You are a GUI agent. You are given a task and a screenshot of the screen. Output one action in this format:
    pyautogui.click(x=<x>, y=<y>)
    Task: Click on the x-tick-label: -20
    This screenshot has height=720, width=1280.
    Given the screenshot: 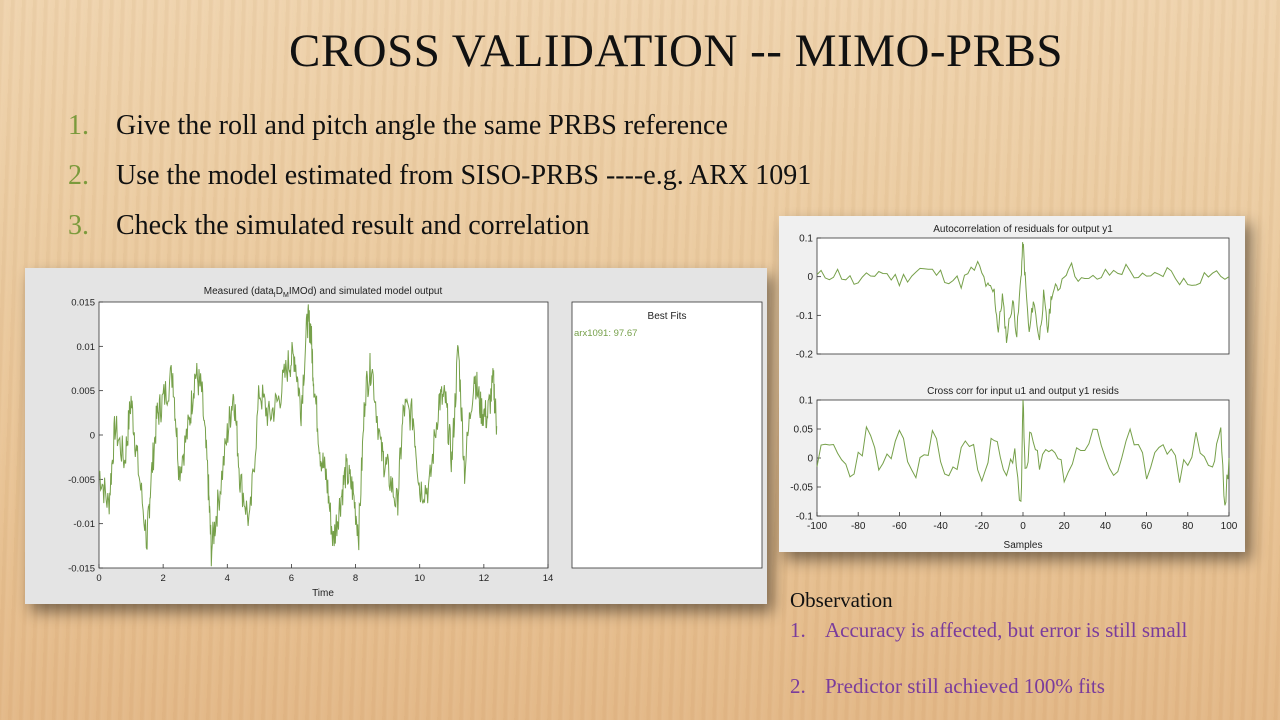 What is the action you would take?
    pyautogui.click(x=982, y=526)
    